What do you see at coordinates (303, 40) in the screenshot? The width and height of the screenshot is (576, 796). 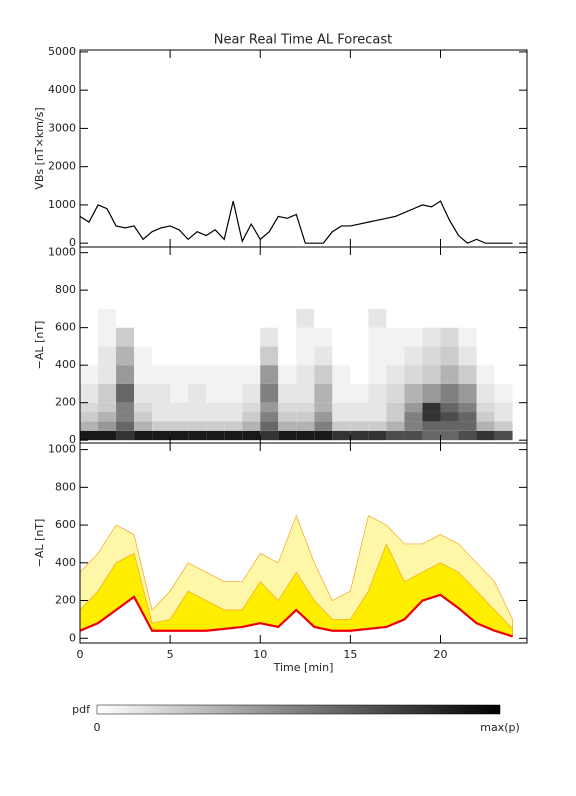 I see `chart-title: Near Real Time AL Forecast` at bounding box center [303, 40].